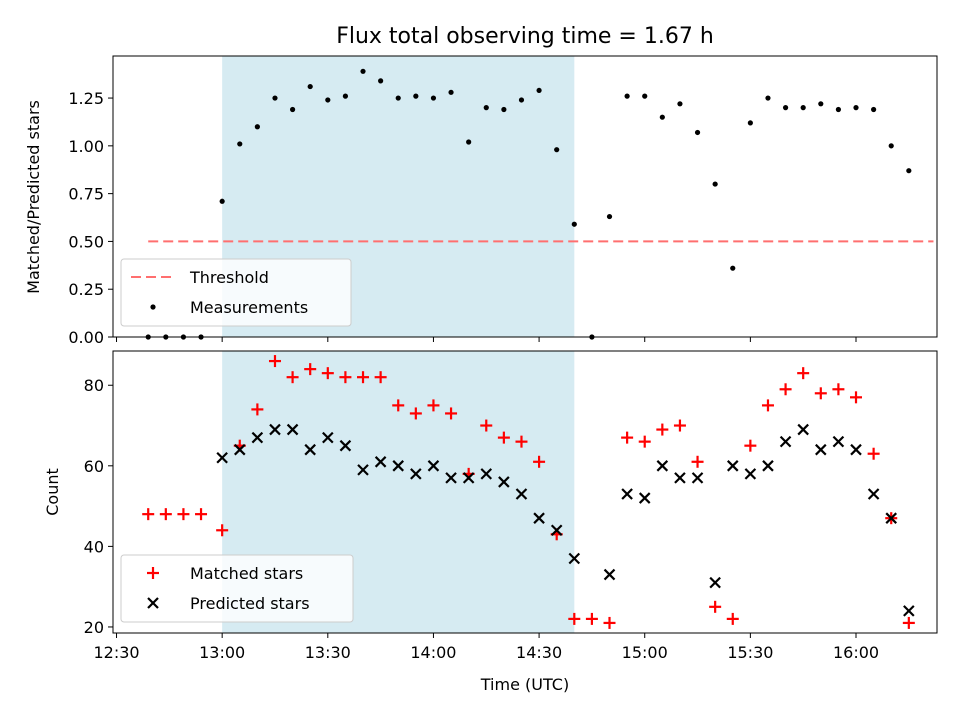 The width and height of the screenshot is (960, 720). Describe the element at coordinates (250, 603) in the screenshot. I see `legend-predicted-label: Predicted stars` at that location.